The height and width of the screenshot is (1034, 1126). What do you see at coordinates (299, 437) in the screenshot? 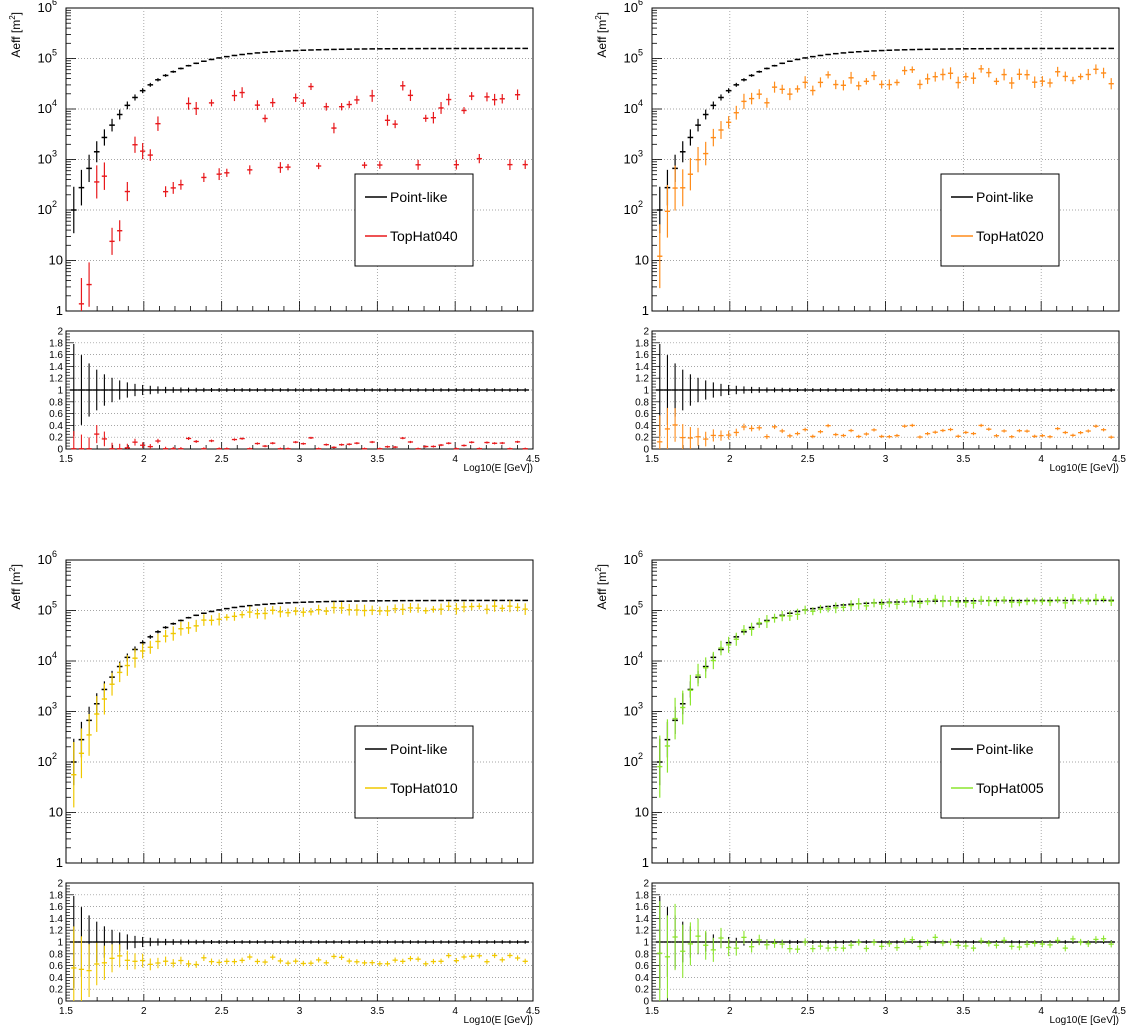
I see `ratio-tophat040` at bounding box center [299, 437].